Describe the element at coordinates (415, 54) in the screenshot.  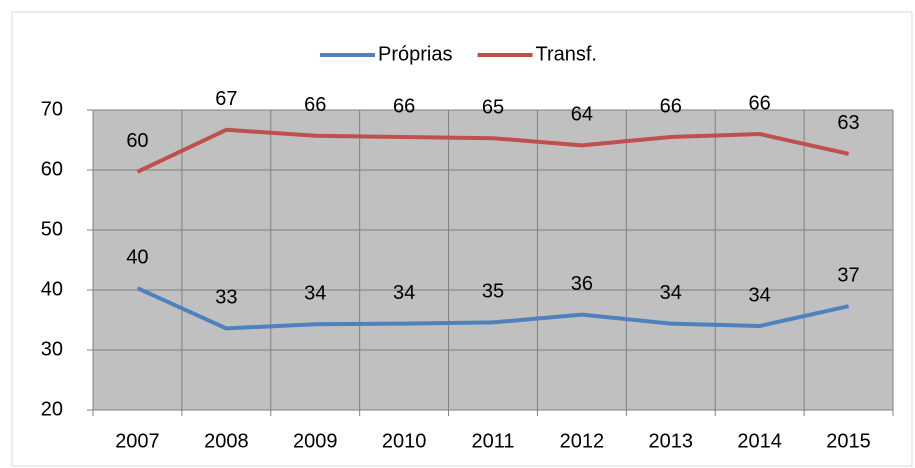
I see `legend-label: Próprias` at that location.